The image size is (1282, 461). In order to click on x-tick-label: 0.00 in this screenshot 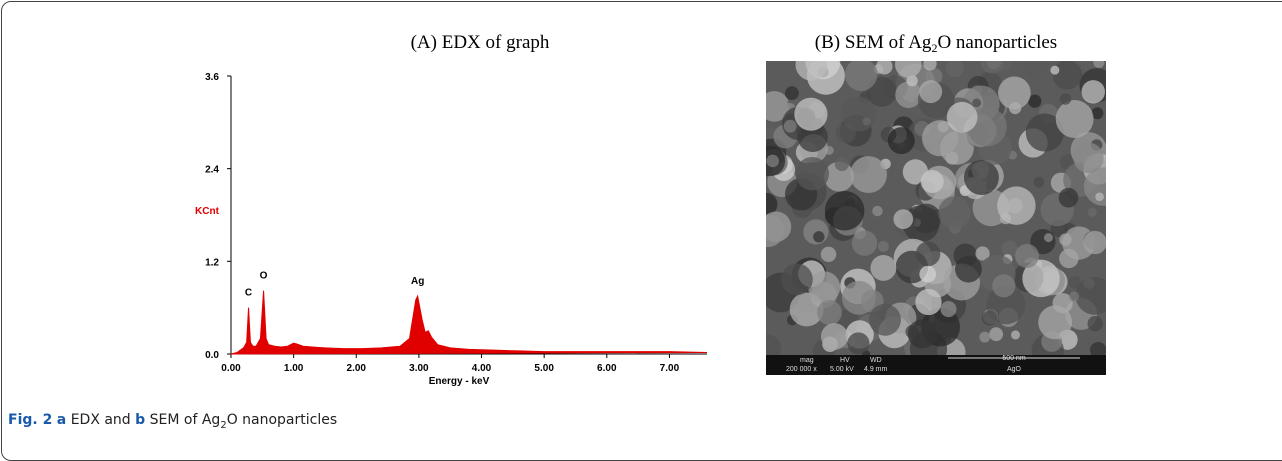, I will do `click(231, 368)`.